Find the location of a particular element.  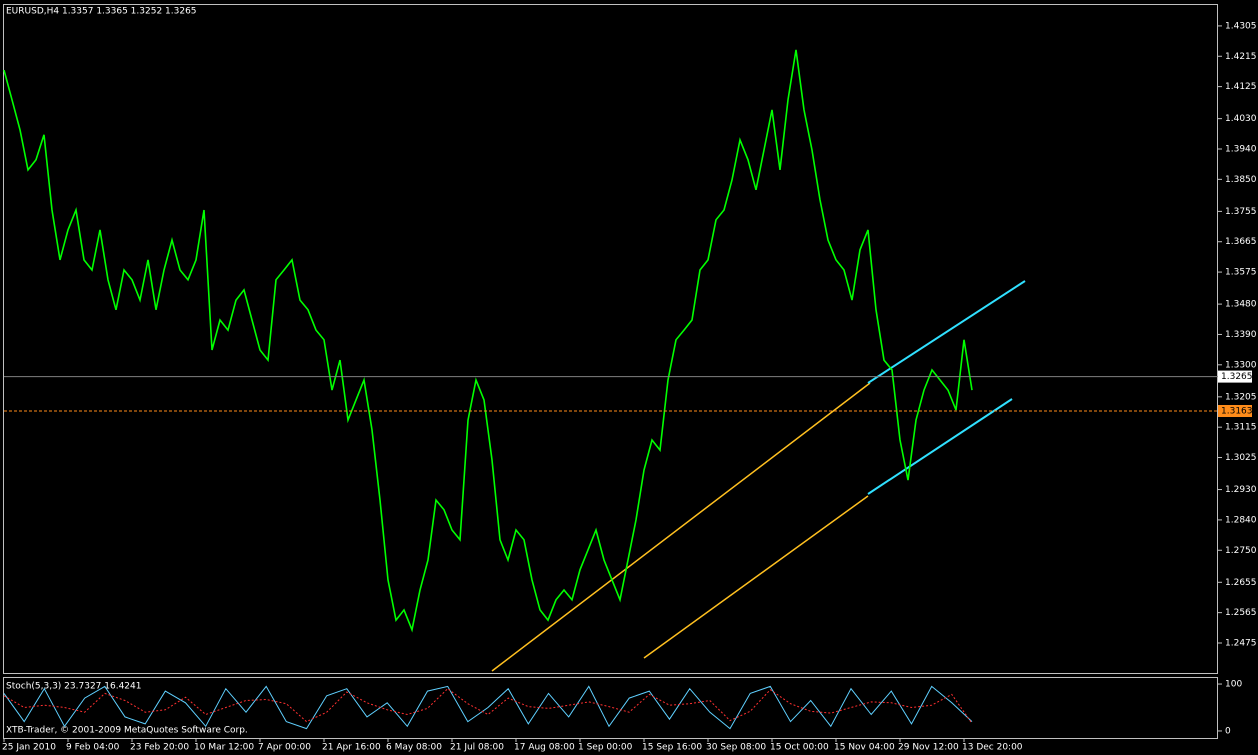

y-tick-label: 1.3575 is located at coordinates (1241, 273).